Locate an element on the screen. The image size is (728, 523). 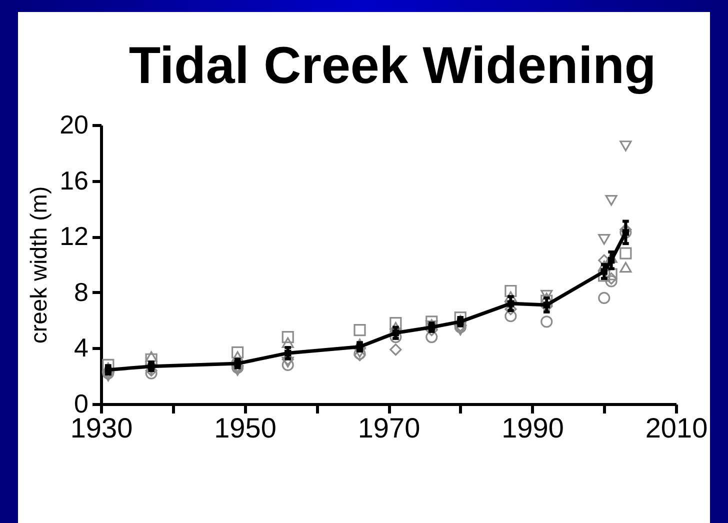
y-tick-label: 16 is located at coordinates (74, 180).